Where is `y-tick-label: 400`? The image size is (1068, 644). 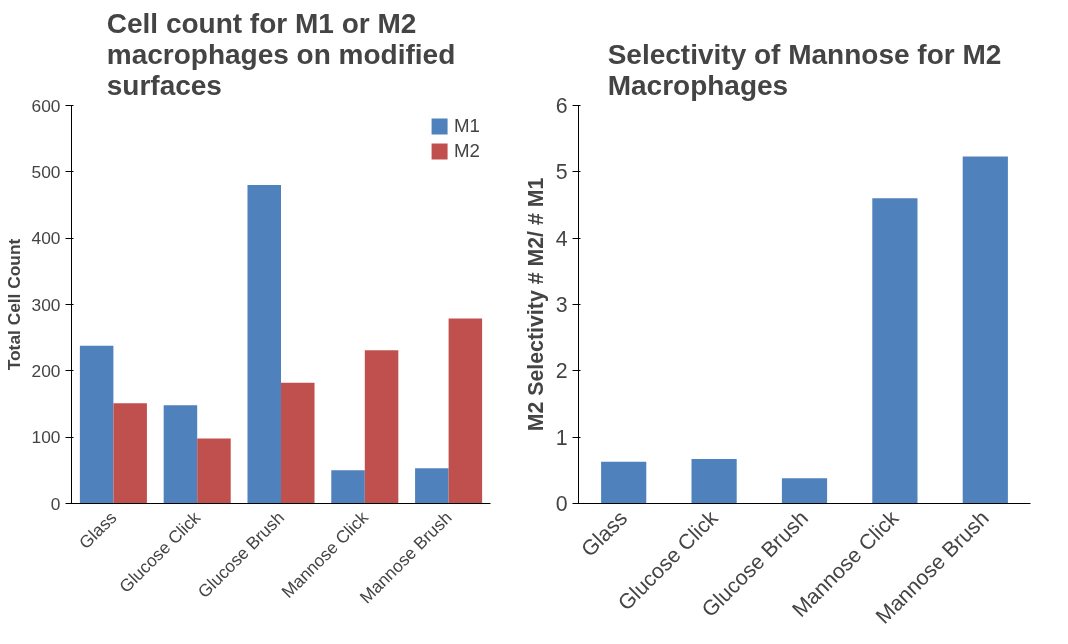 y-tick-label: 400 is located at coordinates (46, 238).